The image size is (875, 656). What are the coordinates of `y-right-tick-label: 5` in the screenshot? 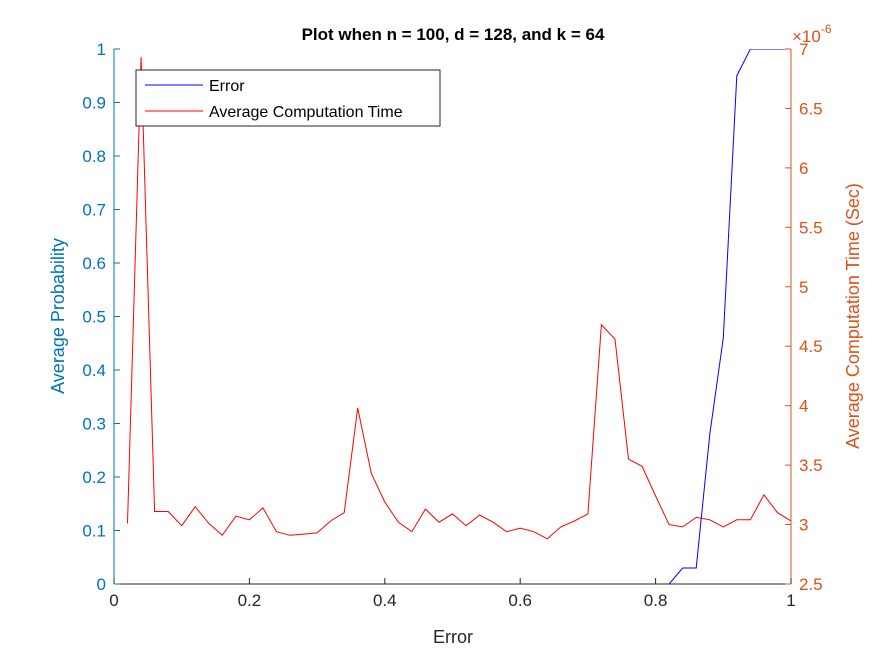 It's located at (803, 287).